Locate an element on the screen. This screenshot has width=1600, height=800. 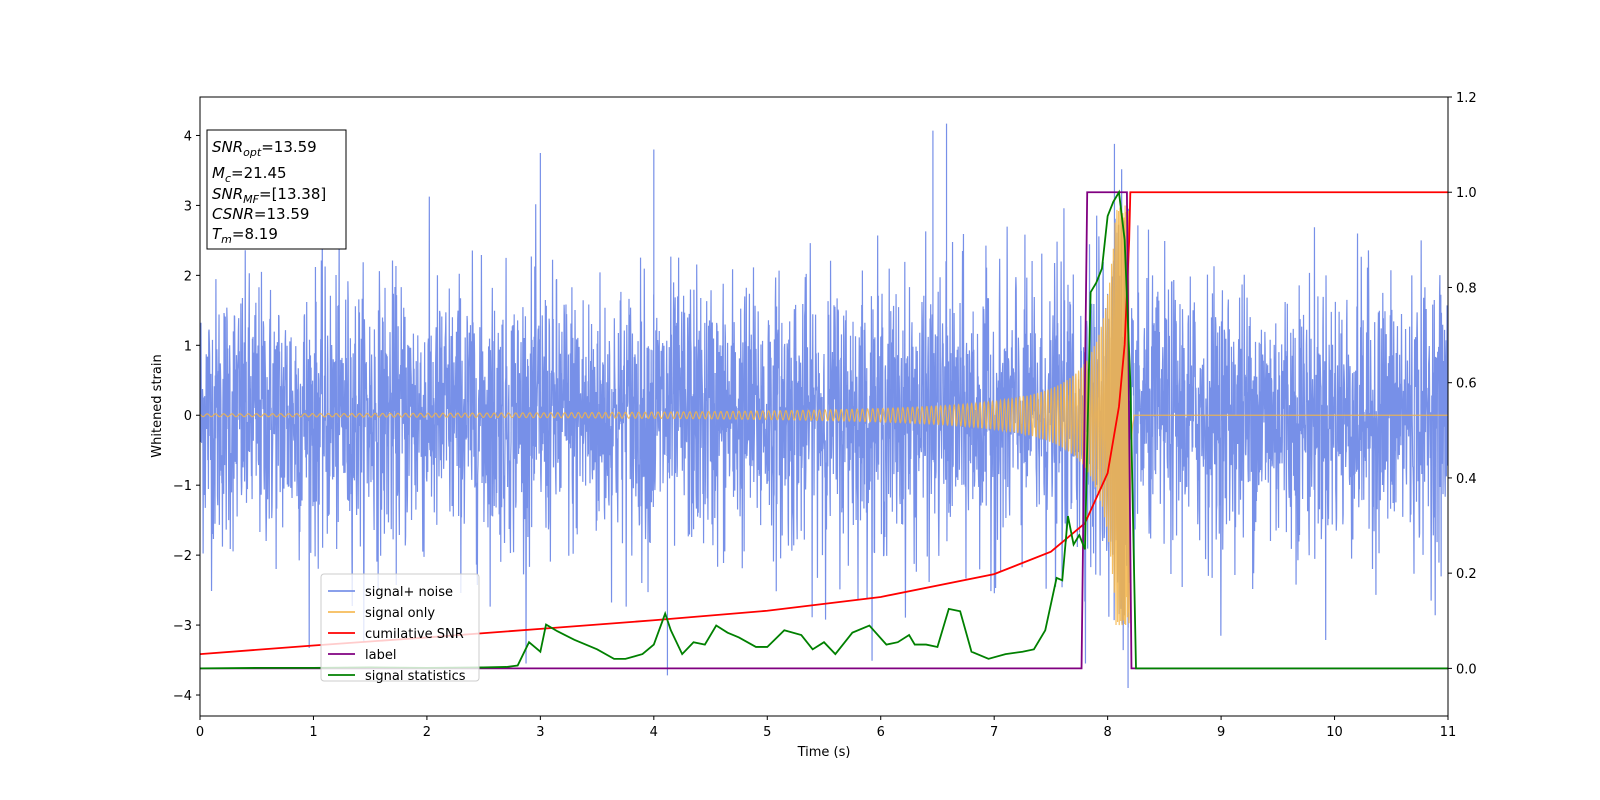
legend-label: signal+ noise is located at coordinates (409, 592).